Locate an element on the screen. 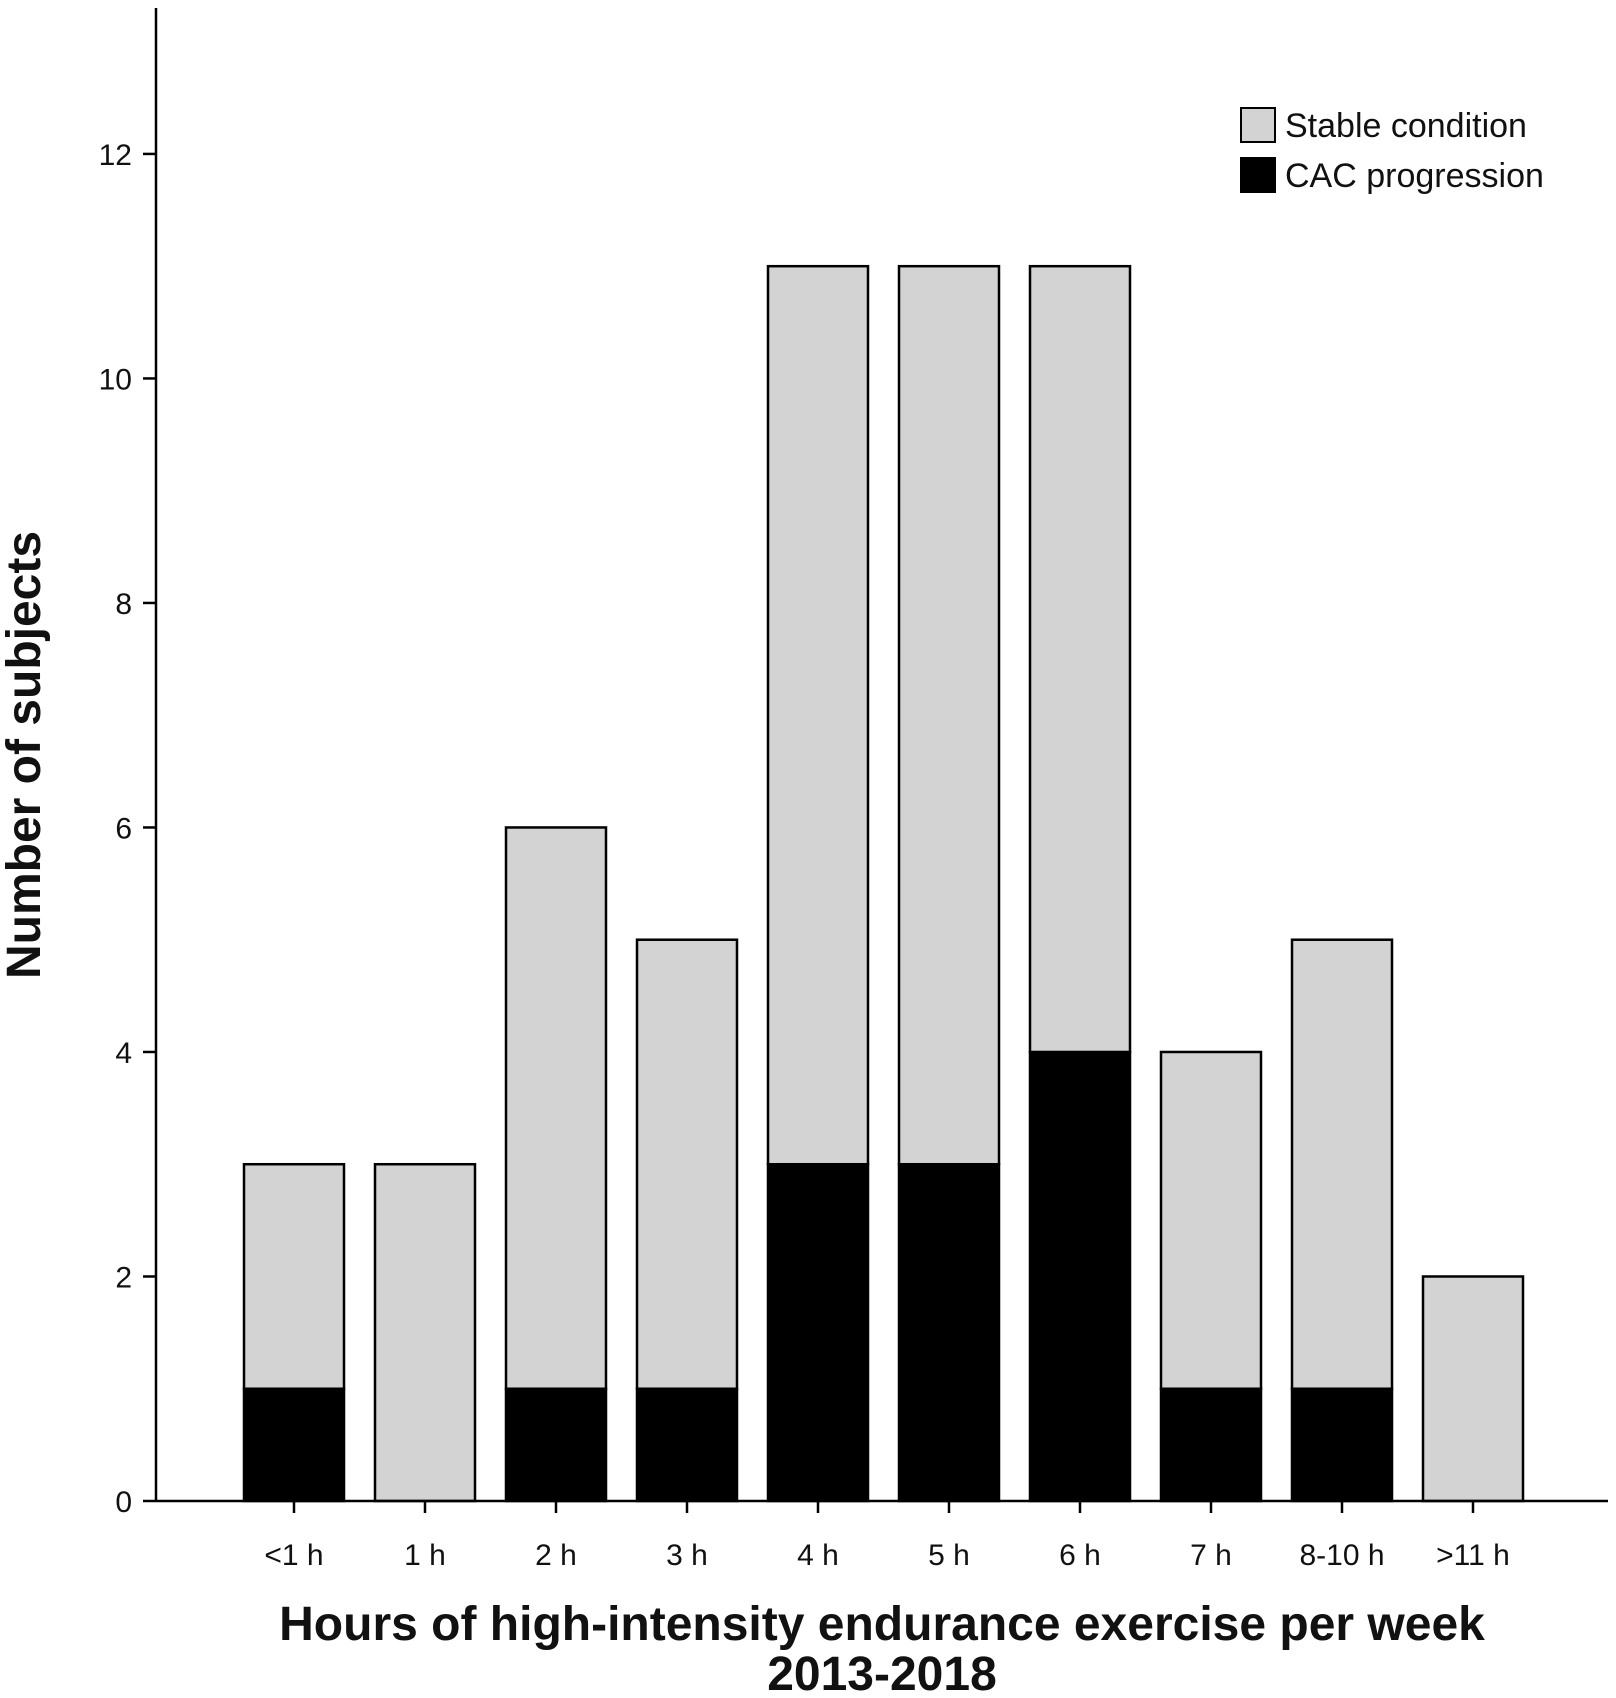  x-tick-label: 1 h is located at coordinates (425, 1555).